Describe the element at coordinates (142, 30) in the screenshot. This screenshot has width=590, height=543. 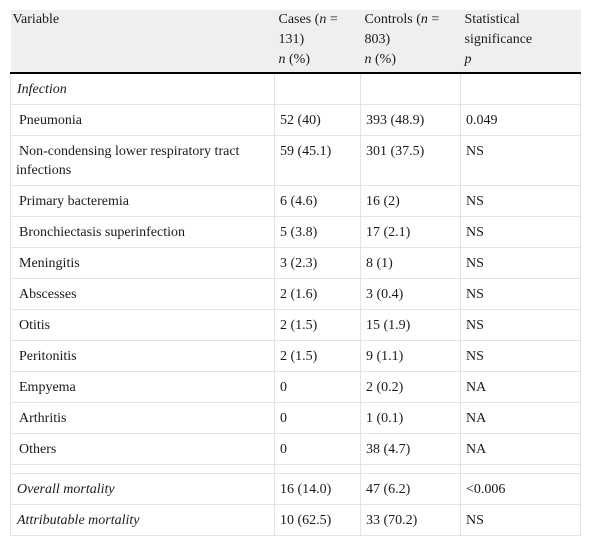
I see `header-variable: Variable` at that location.